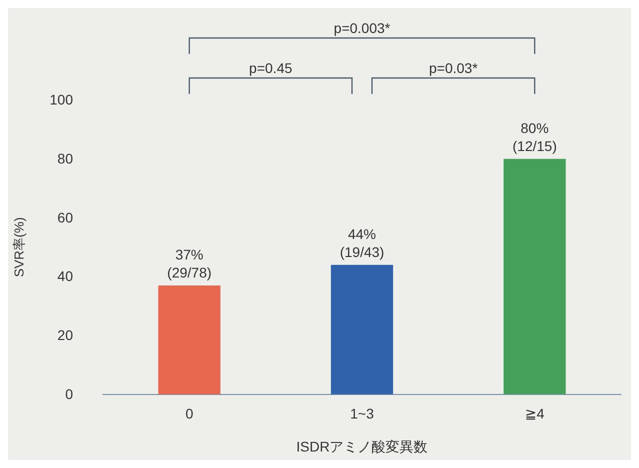 The image size is (639, 468). I want to click on y-tick-label: 40, so click(65, 276).